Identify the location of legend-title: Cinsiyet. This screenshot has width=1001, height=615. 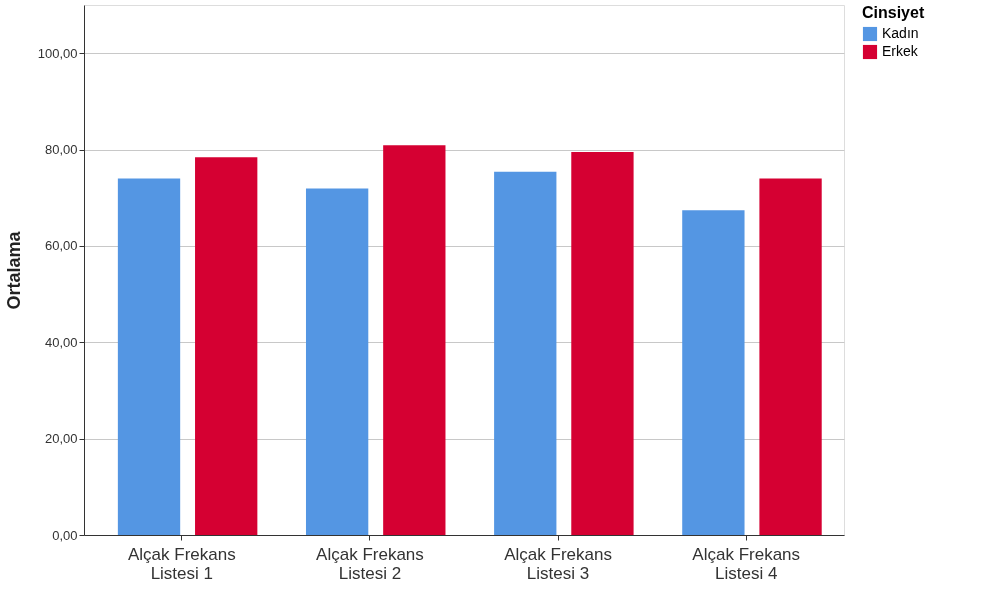
(893, 12).